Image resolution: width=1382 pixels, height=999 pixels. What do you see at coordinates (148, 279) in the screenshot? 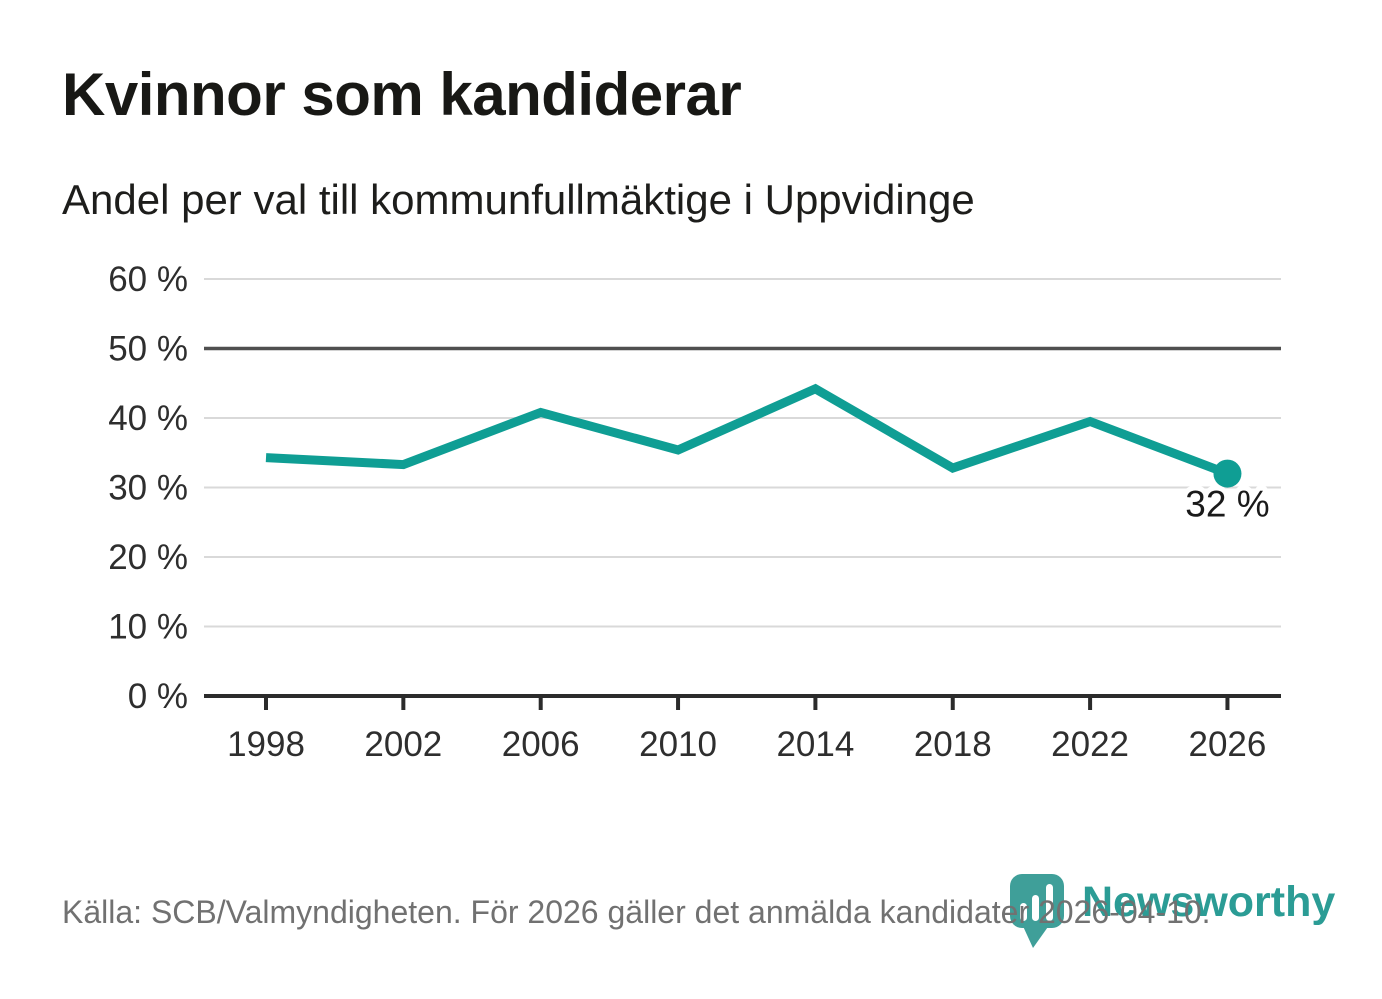
I see `y-tick-label: 60 %` at bounding box center [148, 279].